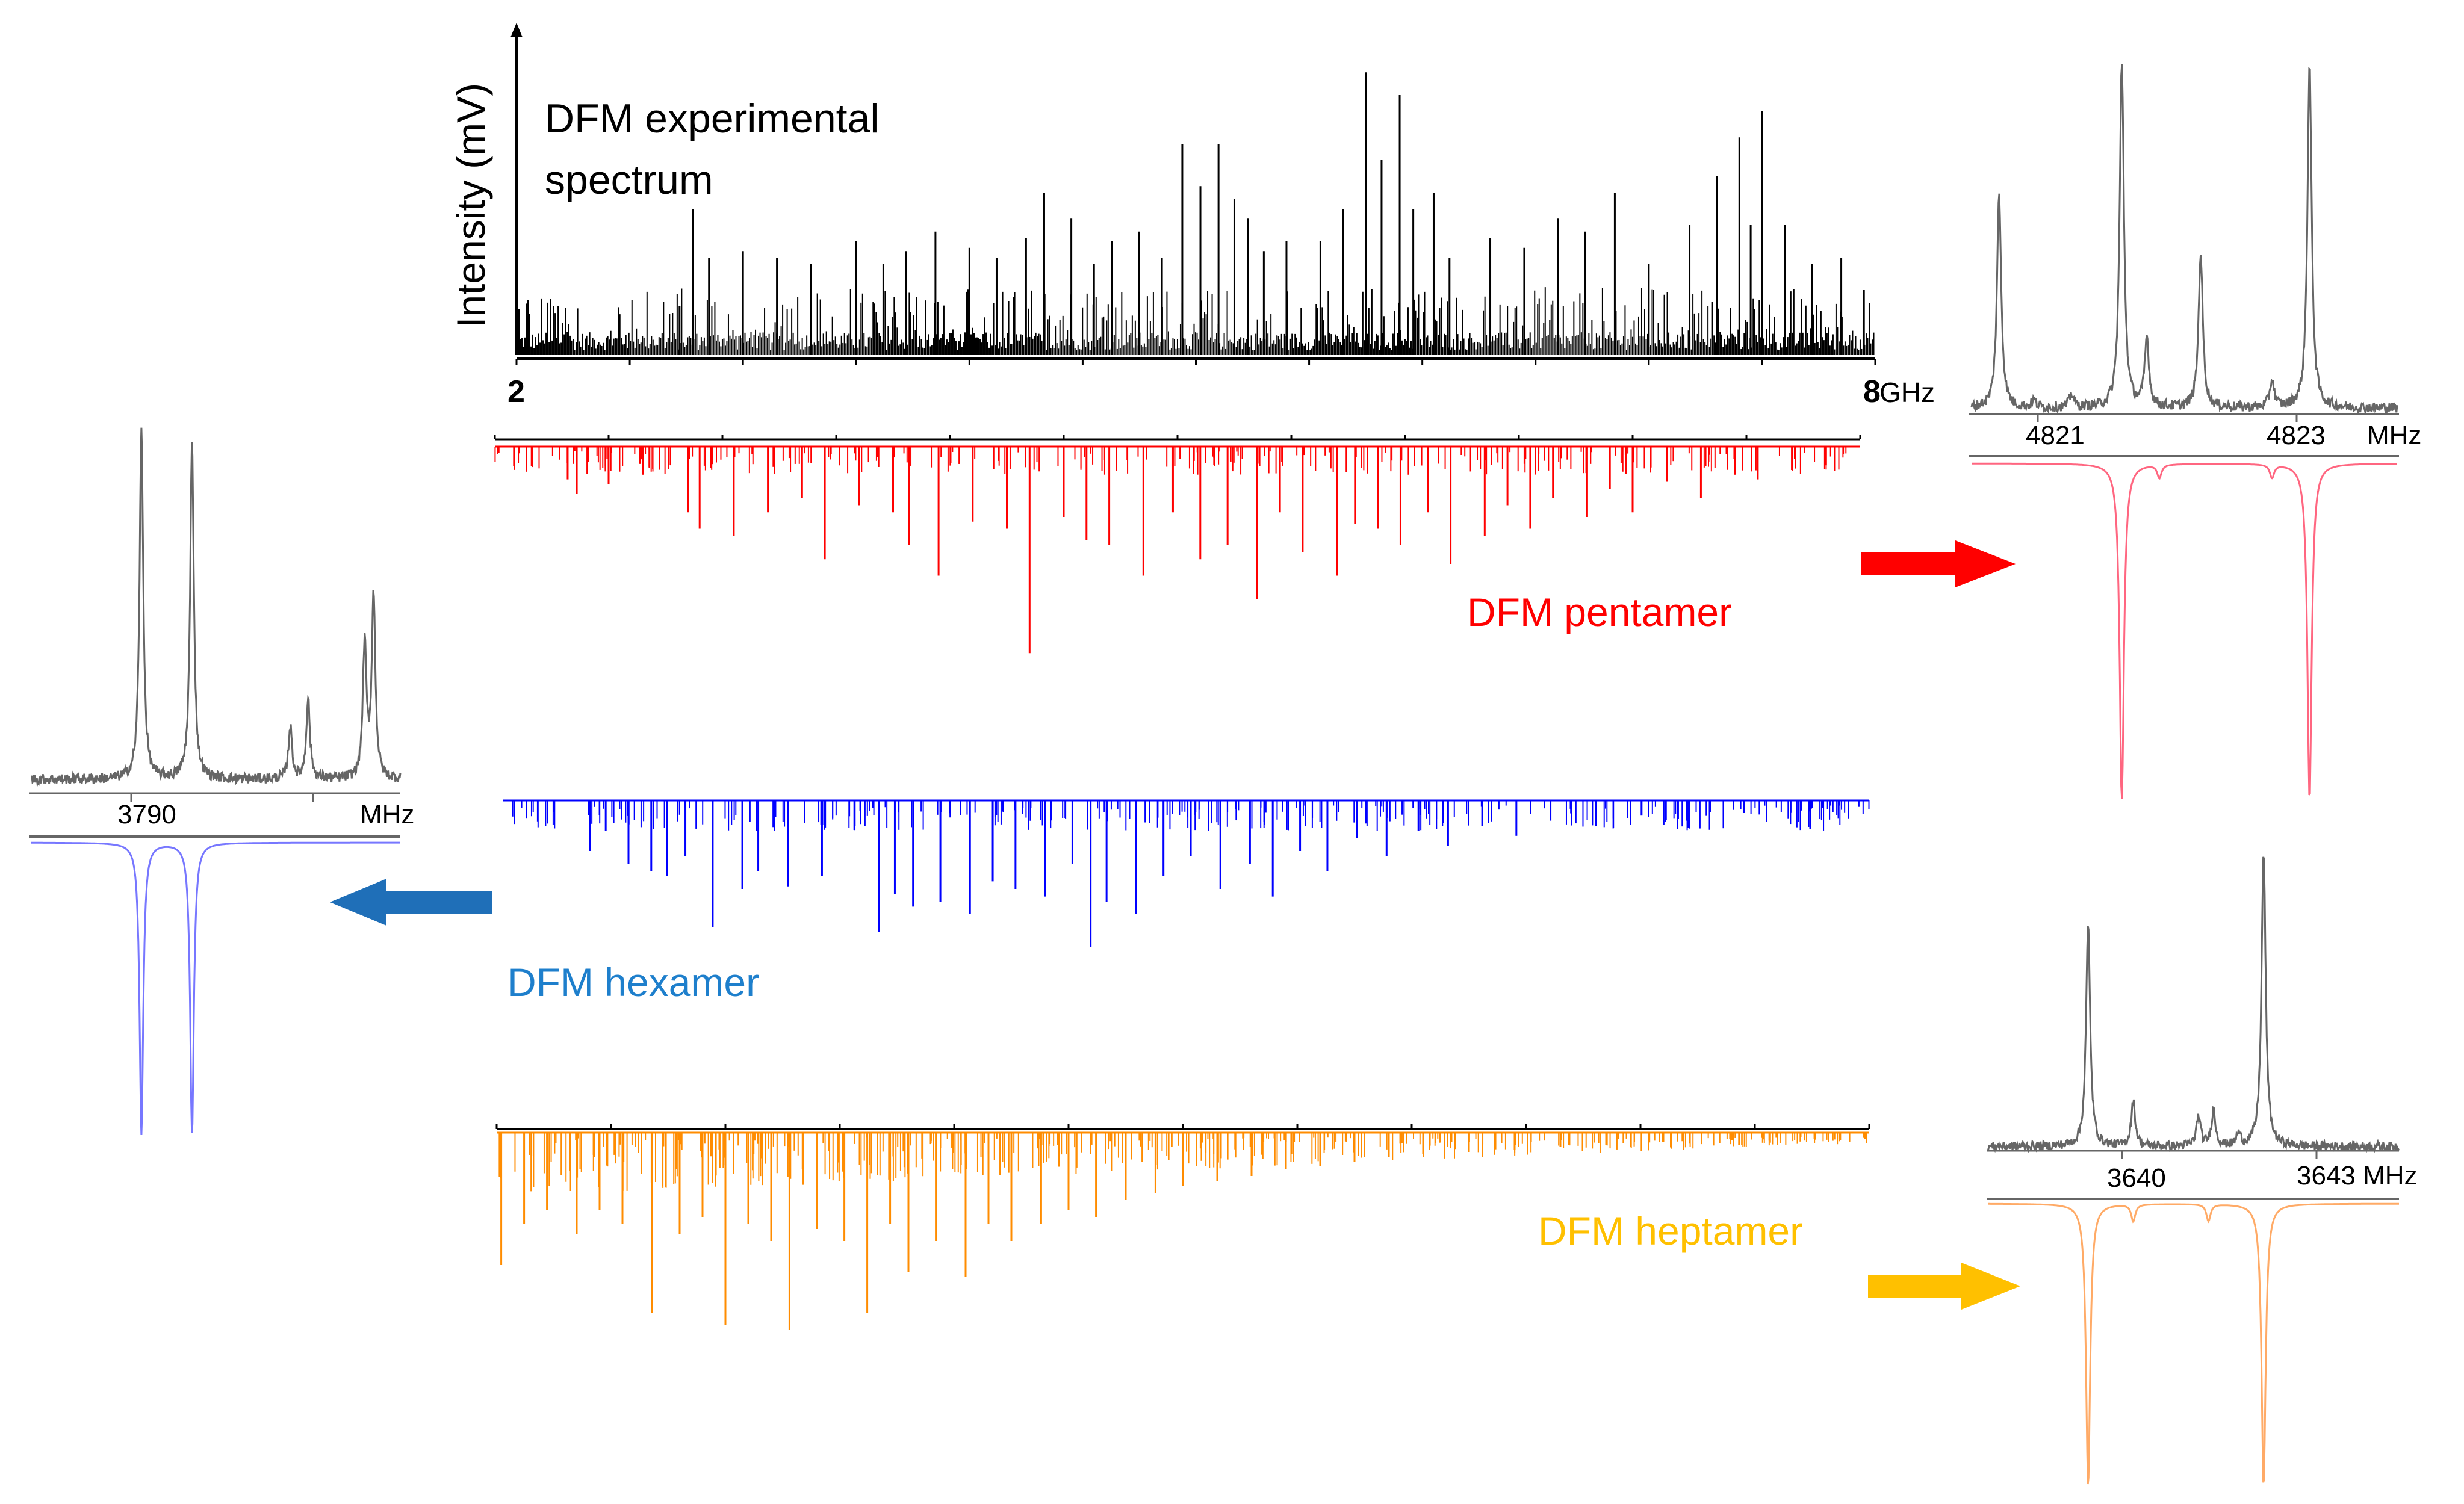  What do you see at coordinates (633, 982) in the screenshot?
I see `hexamer-label: DFM hexamer` at bounding box center [633, 982].